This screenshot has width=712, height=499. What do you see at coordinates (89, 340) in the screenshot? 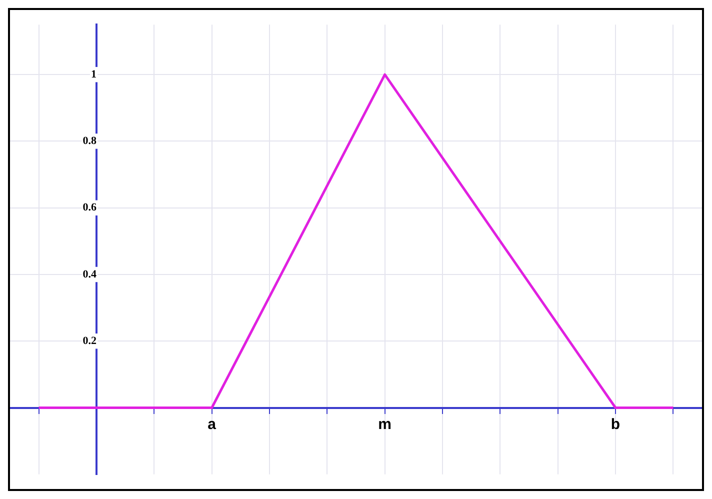
I see `y-tick-label: 0.2` at bounding box center [89, 340].